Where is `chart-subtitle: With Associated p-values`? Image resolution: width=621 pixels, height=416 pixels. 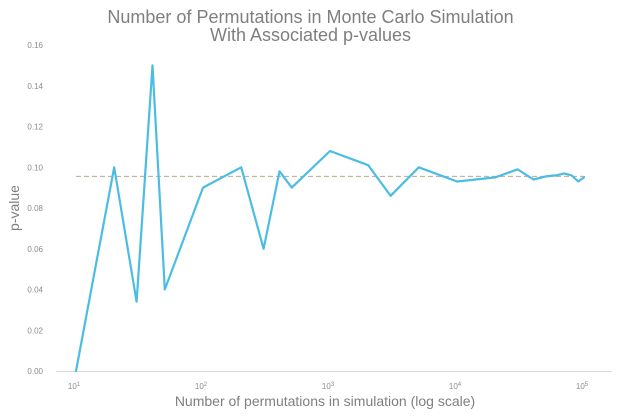
chart-subtitle: With Associated p-values is located at coordinates (310, 35).